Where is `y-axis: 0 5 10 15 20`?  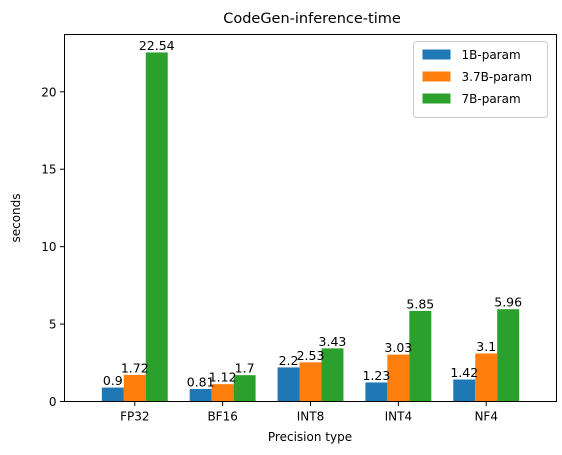
y-axis: 0 5 10 15 20 is located at coordinates (53, 247).